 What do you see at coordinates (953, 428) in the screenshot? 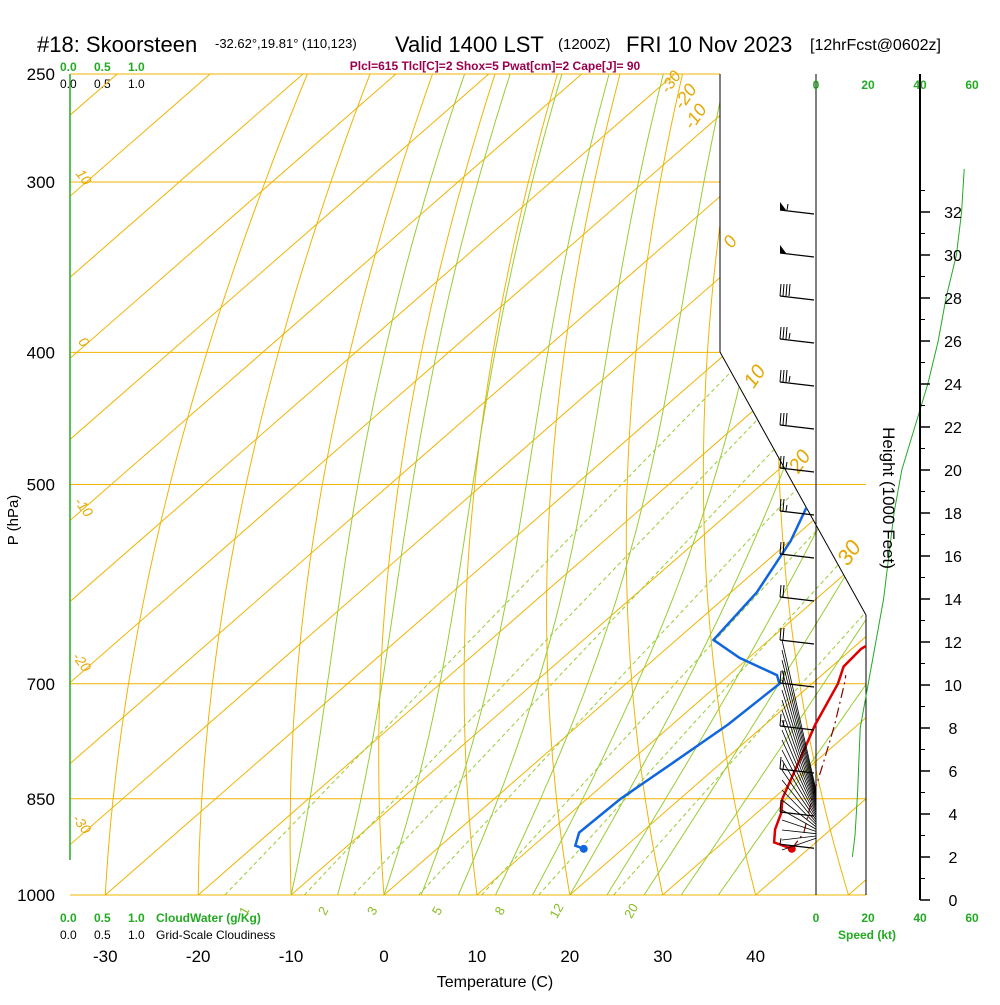
I see `height-tick-label: 22` at bounding box center [953, 428].